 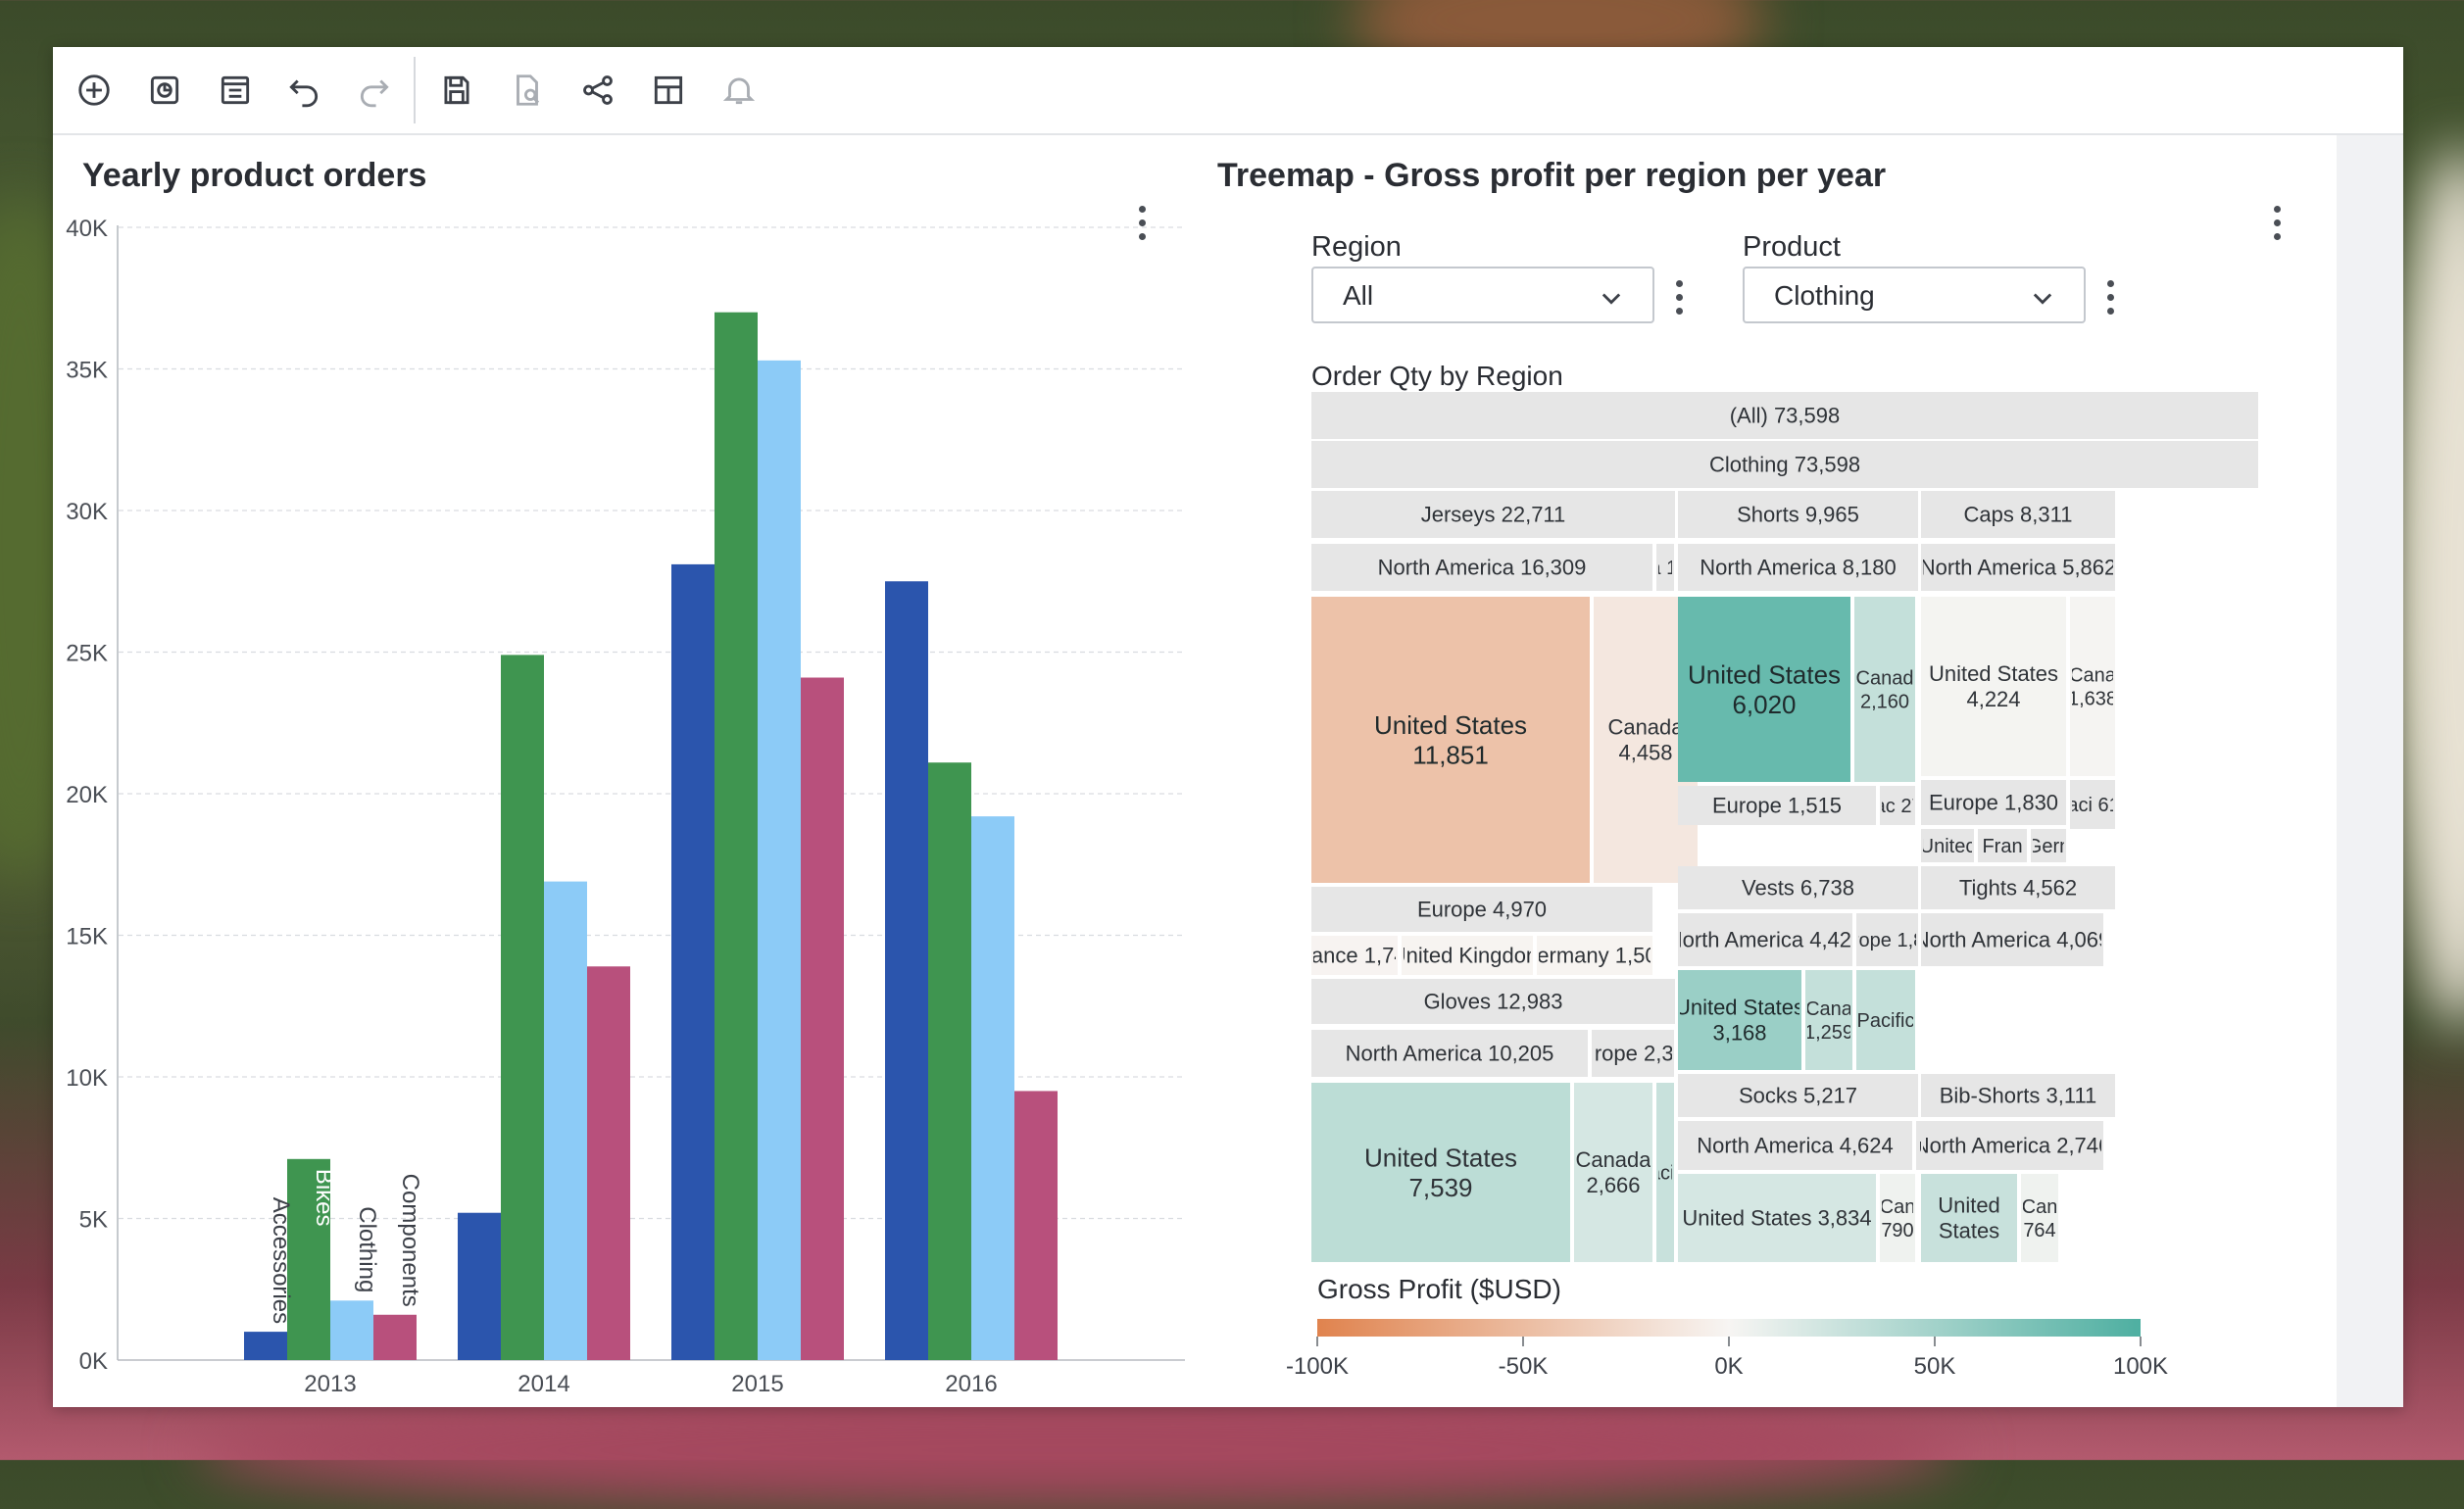 I want to click on treemap-cell-label-line: Vests 6,738, so click(x=1798, y=888).